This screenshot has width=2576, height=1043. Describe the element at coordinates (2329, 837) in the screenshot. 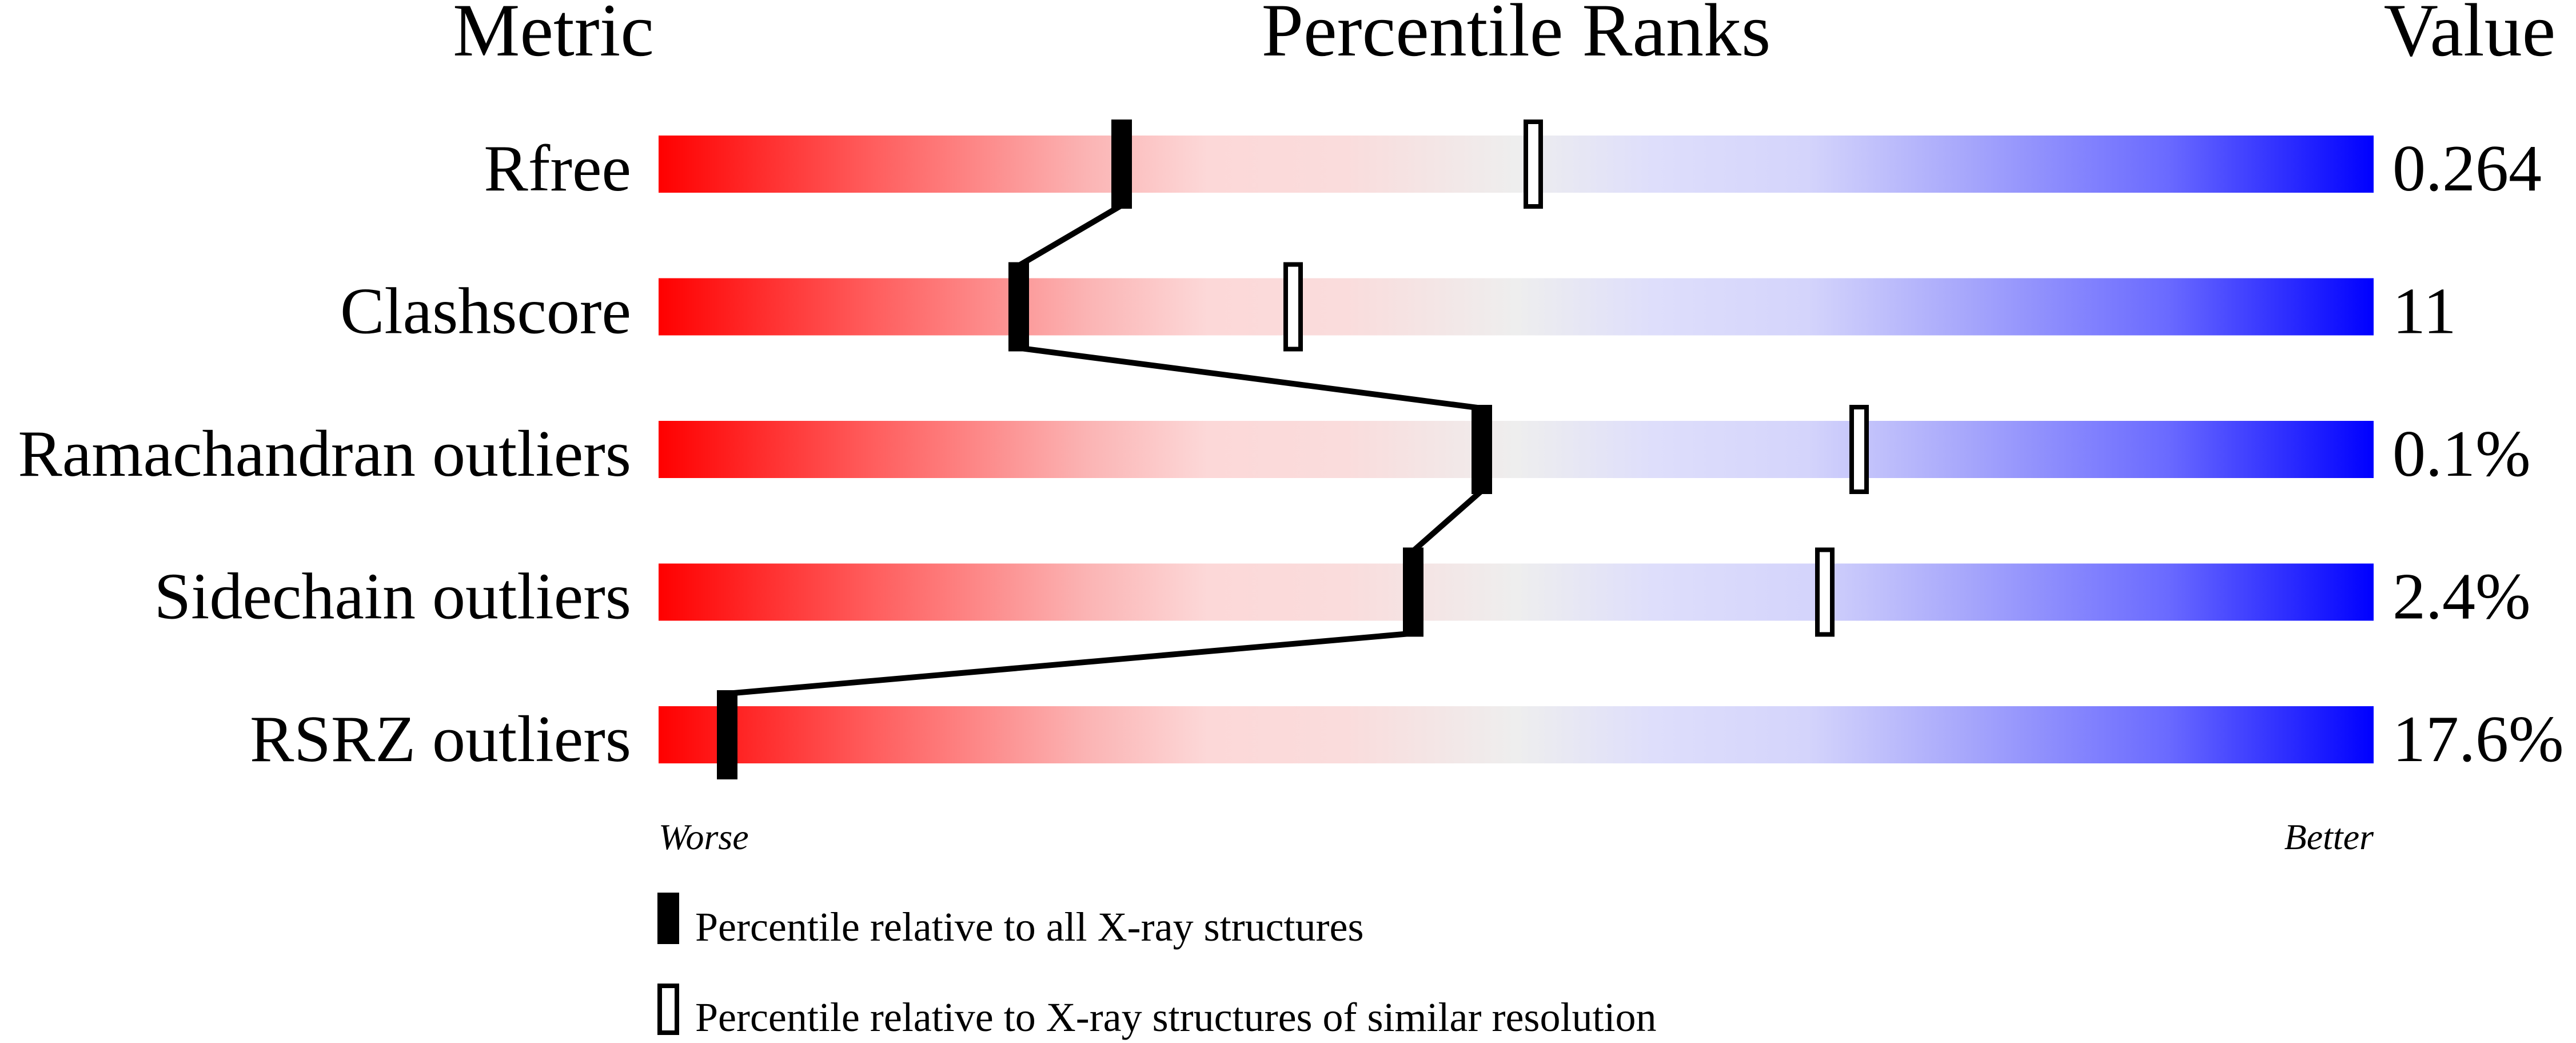

I see `better-label: Better` at that location.